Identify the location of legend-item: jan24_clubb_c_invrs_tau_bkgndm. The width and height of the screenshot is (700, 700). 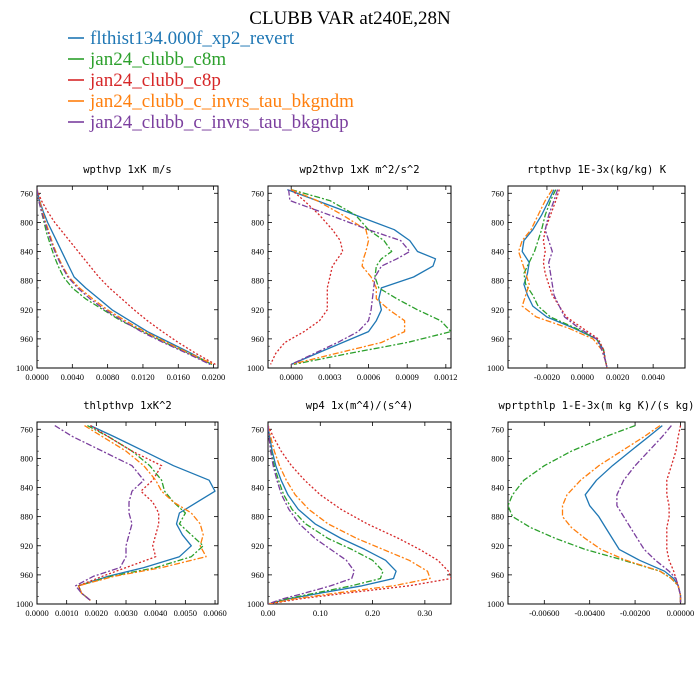
(211, 101).